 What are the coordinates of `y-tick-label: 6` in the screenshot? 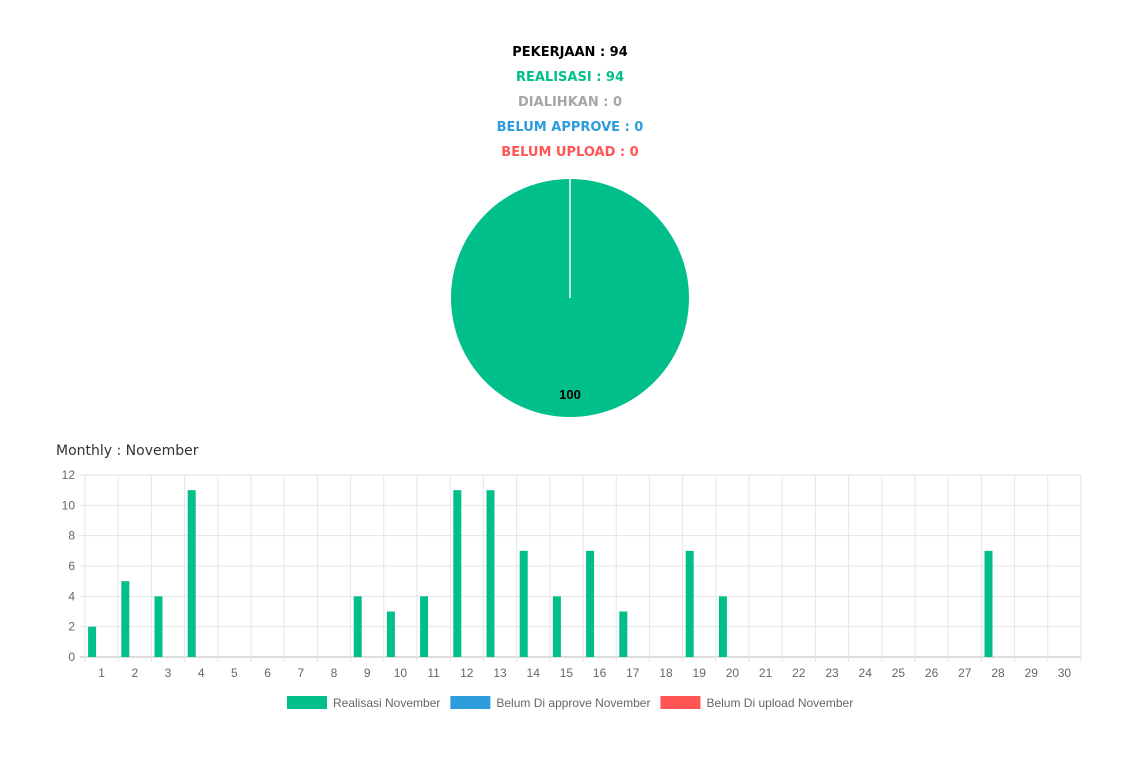 It's located at (71, 566).